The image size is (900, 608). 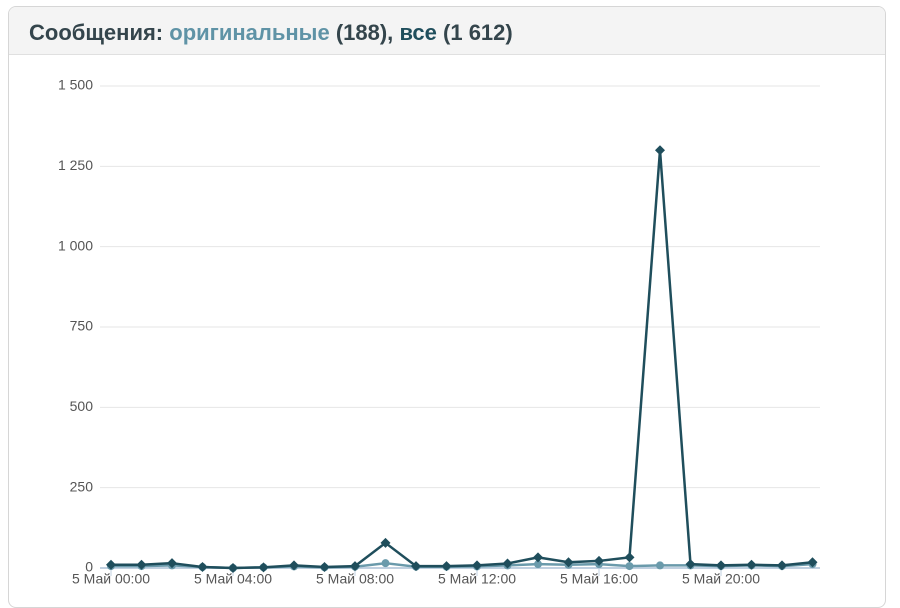 I want to click on x-tick-label: 5 Май 16:00, so click(x=599, y=579).